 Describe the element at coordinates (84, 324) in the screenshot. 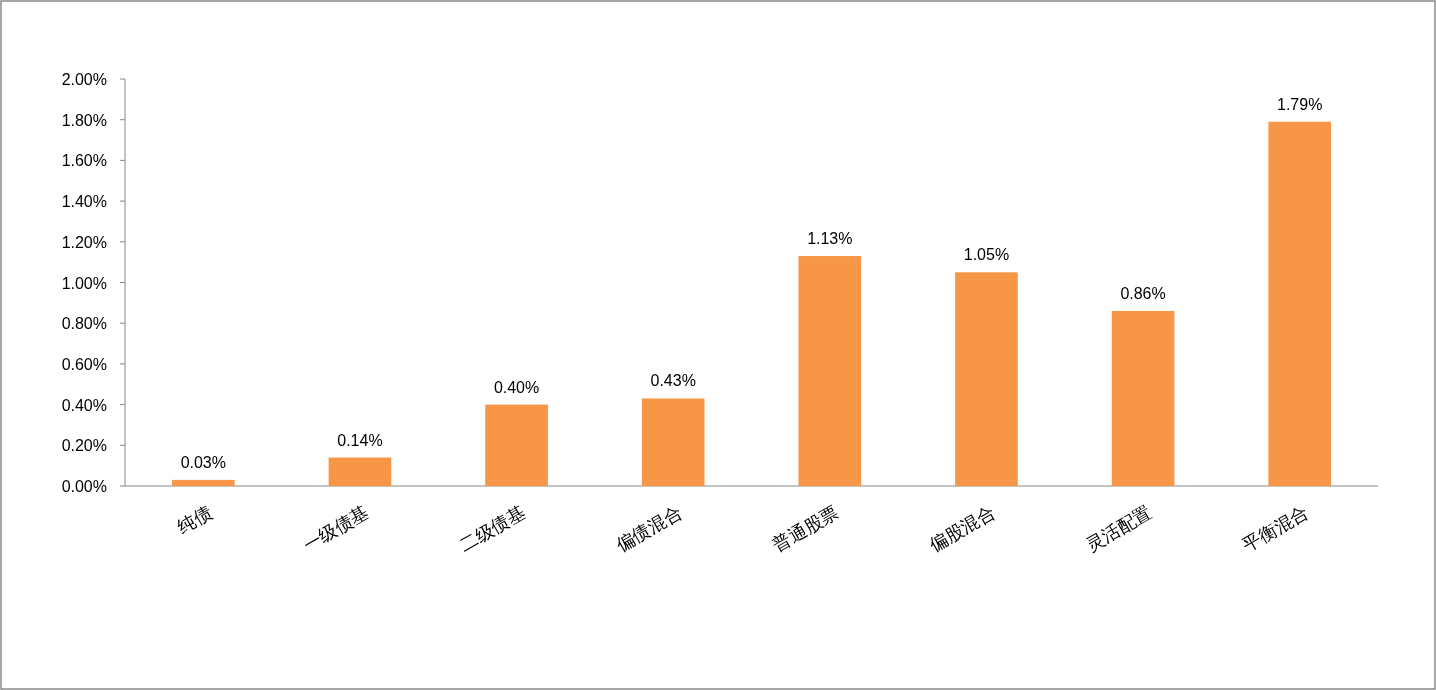

I see `y-tick-label: 0.80%` at that location.